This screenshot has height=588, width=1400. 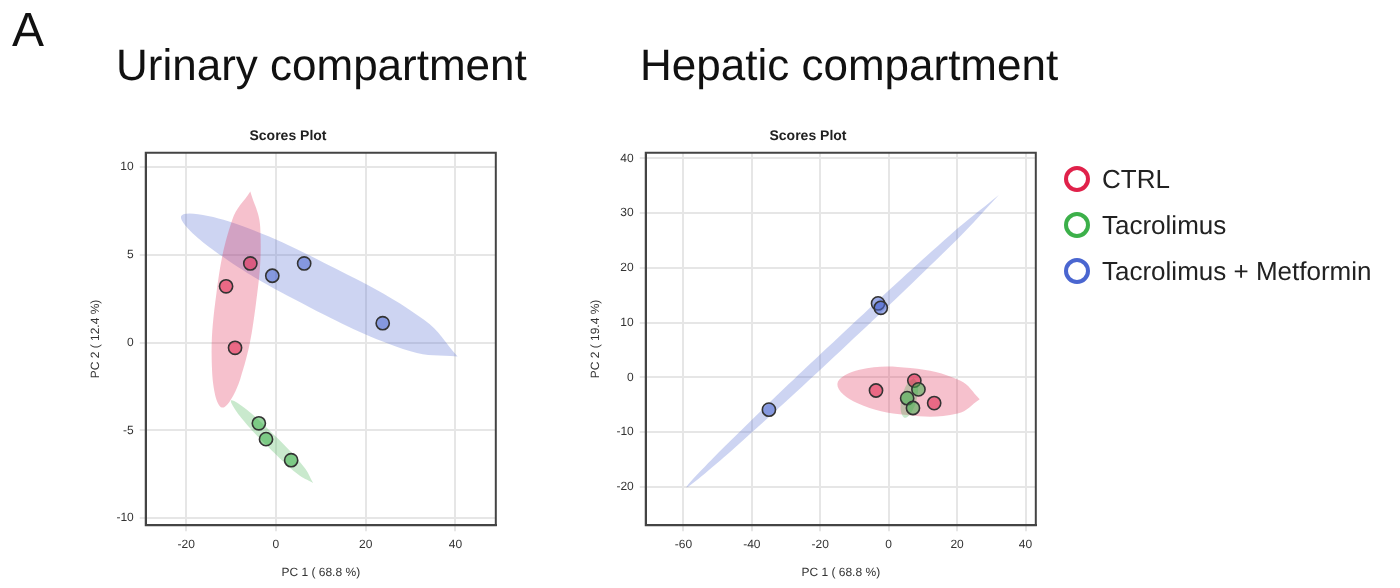 I want to click on legend-label: CTRL, so click(x=1136, y=179).